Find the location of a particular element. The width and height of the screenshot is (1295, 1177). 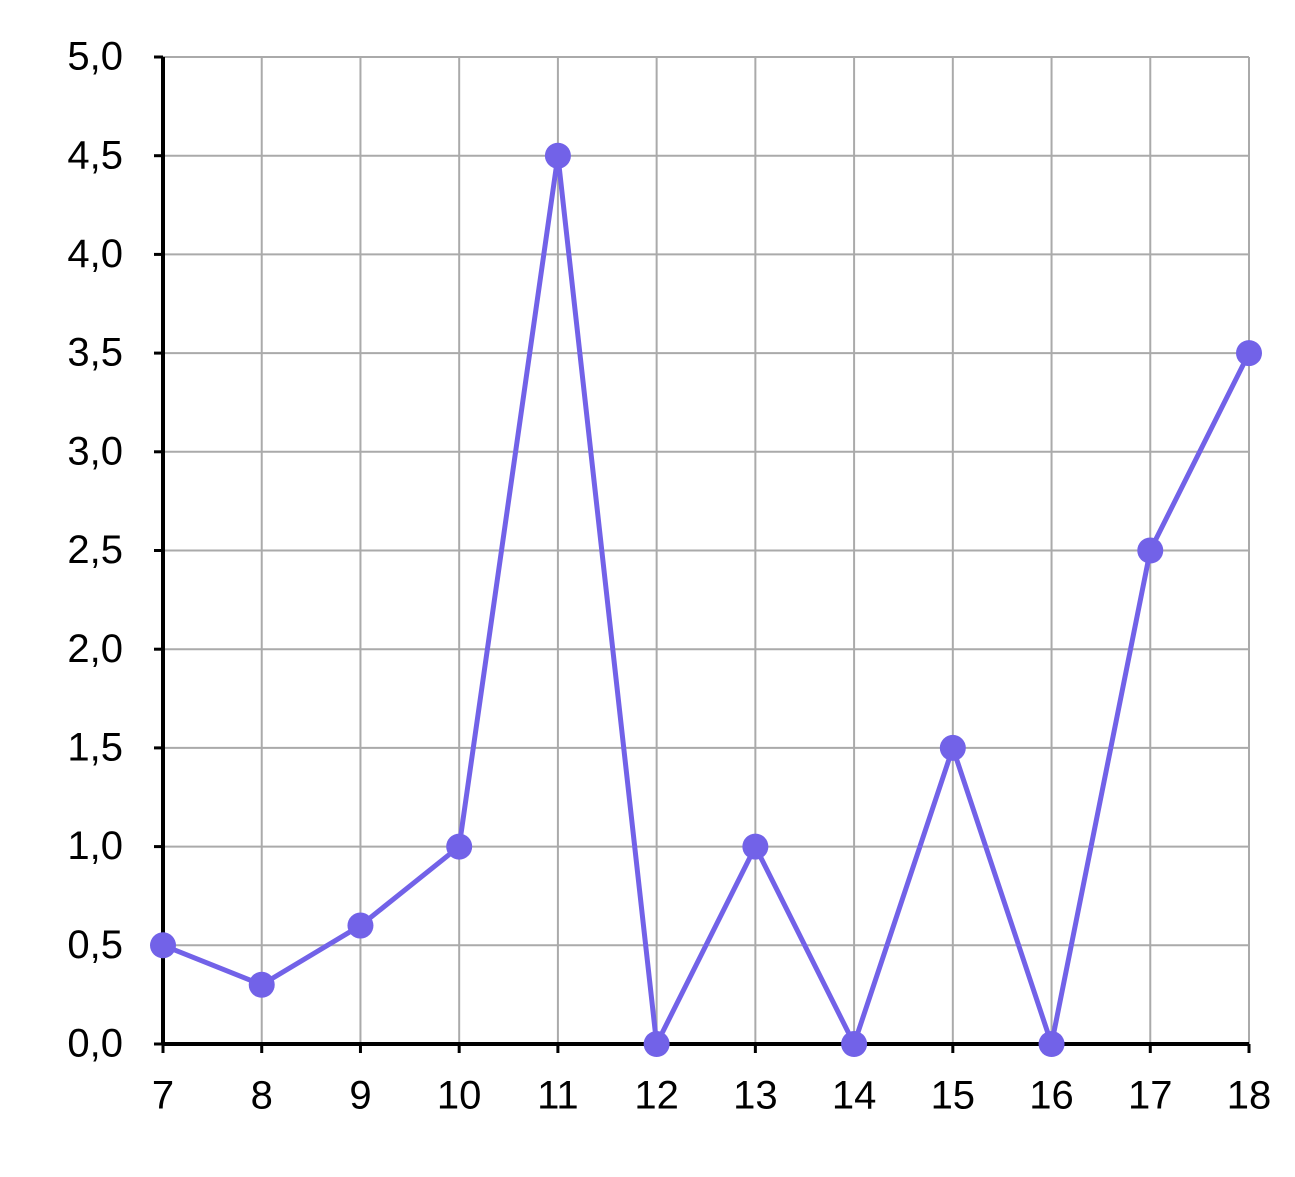

y-tick-label: 2,0 is located at coordinates (95, 649).